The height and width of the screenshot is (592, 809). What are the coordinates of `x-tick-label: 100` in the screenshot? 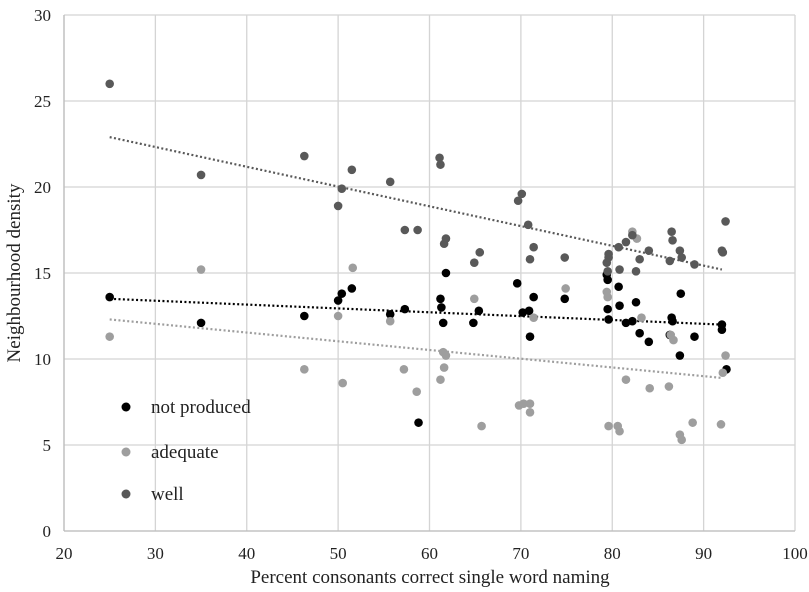 It's located at (795, 553).